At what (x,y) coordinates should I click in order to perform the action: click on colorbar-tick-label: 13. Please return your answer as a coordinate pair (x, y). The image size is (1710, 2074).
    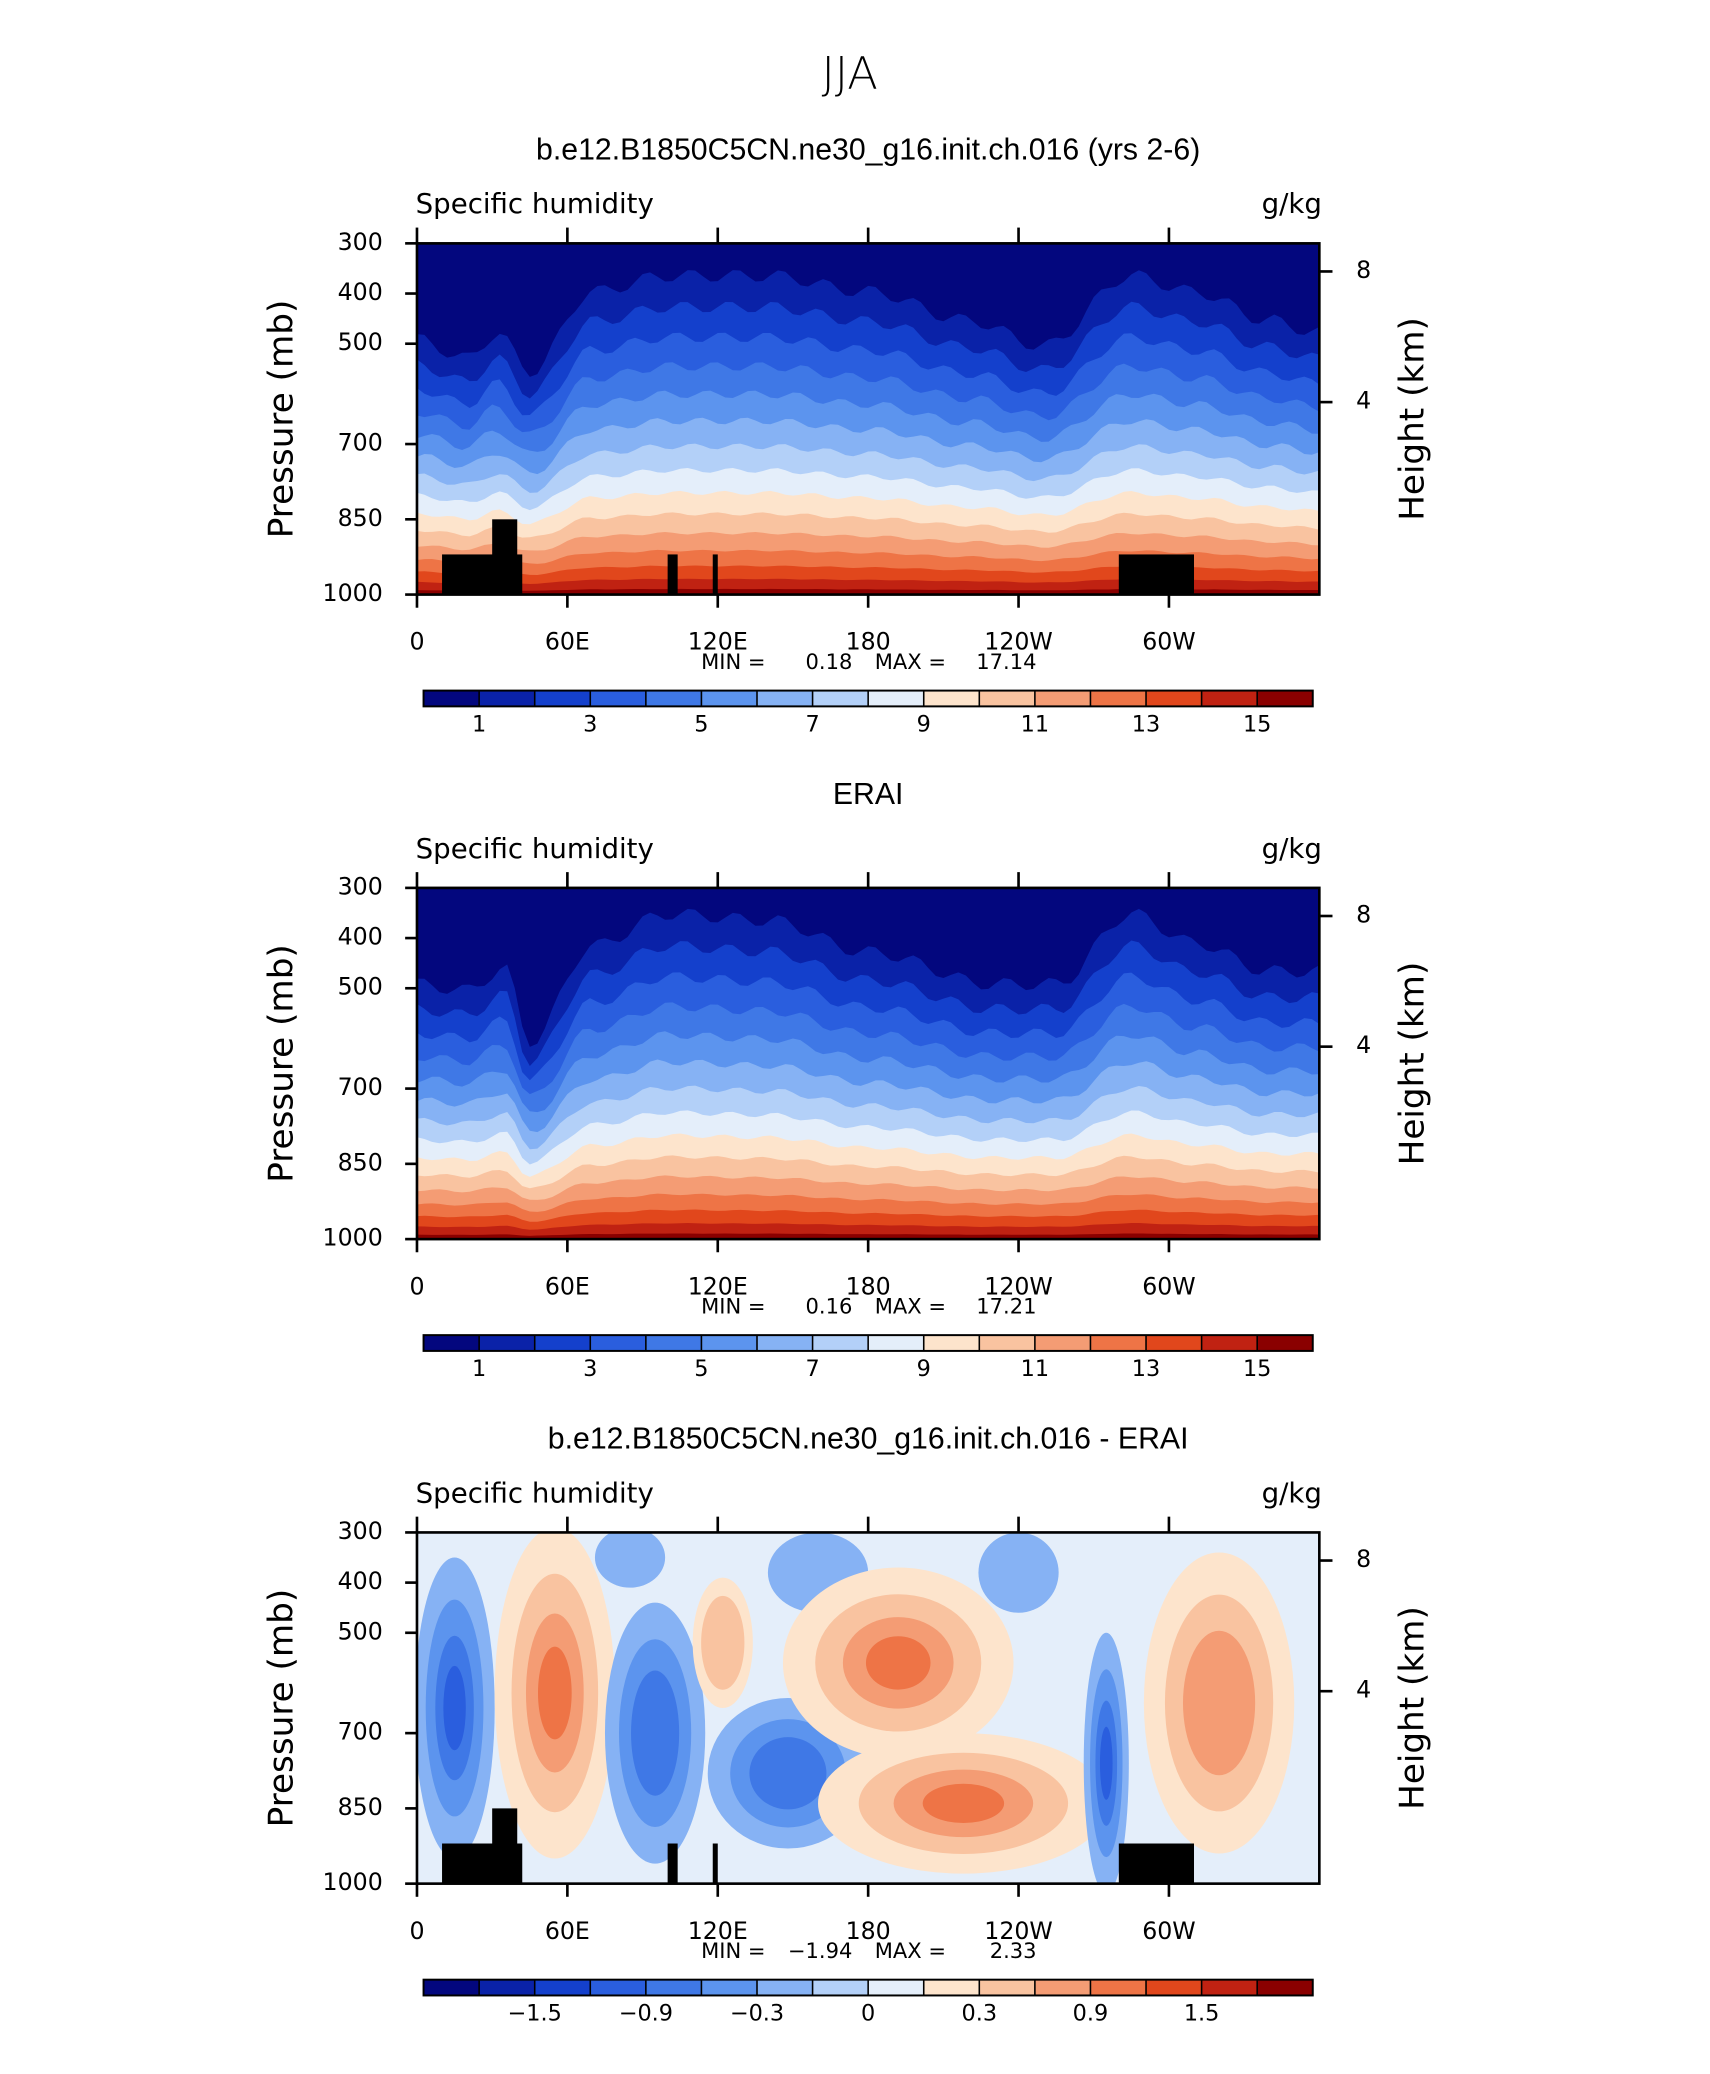
    Looking at the image, I should click on (1146, 1369).